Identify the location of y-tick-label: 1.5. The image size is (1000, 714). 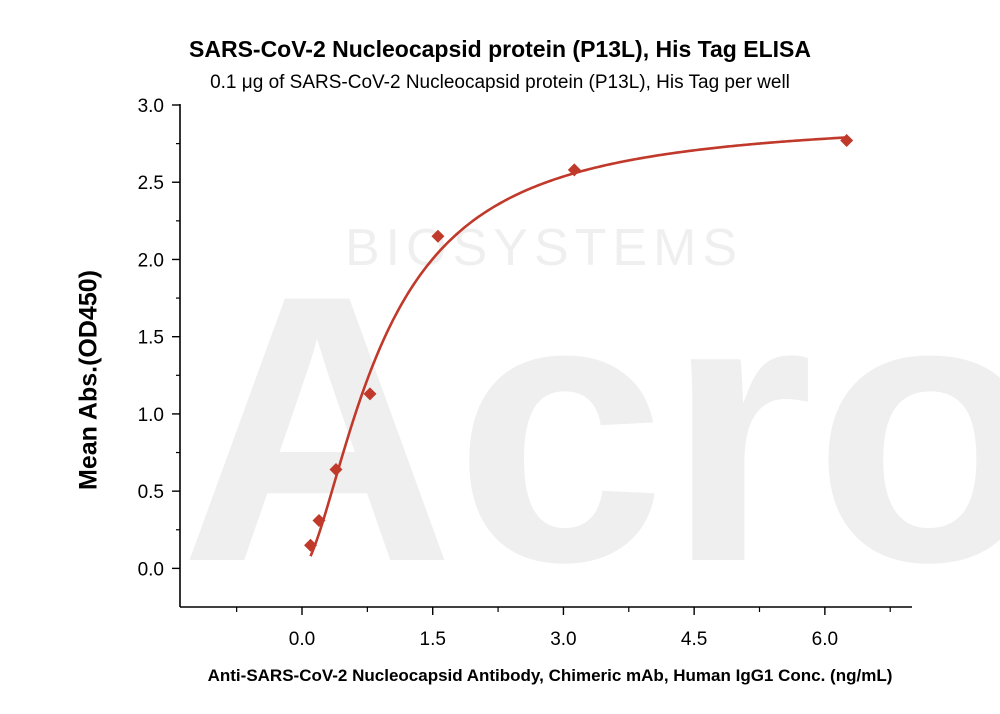
(151, 338).